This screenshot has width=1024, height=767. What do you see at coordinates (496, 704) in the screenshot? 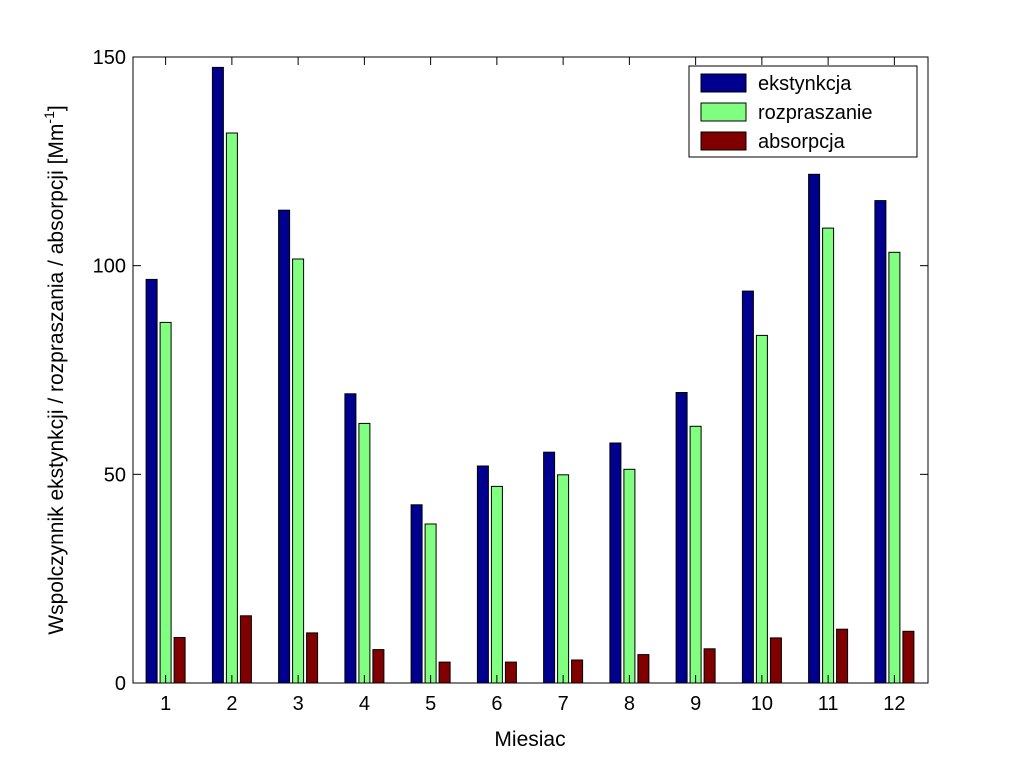
I see `x-tick-label: 6` at bounding box center [496, 704].